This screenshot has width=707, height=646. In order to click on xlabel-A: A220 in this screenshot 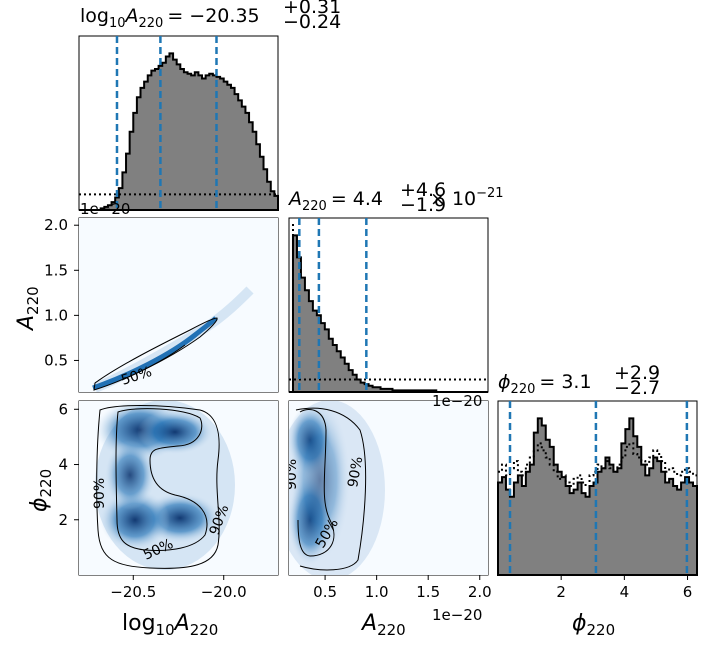, I will do `click(383, 625)`.